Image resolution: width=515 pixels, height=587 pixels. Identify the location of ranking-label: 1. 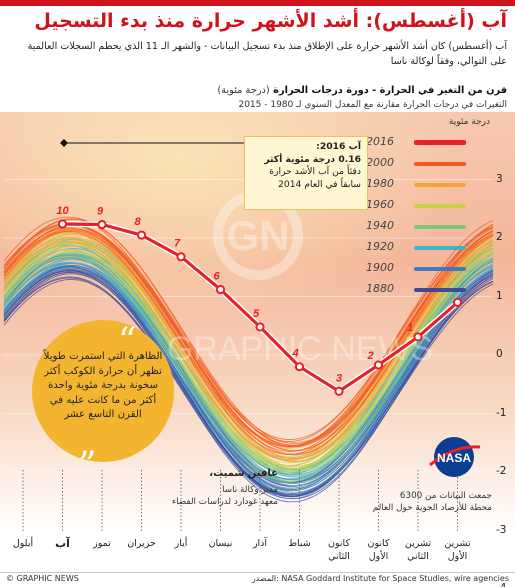
(410, 328).